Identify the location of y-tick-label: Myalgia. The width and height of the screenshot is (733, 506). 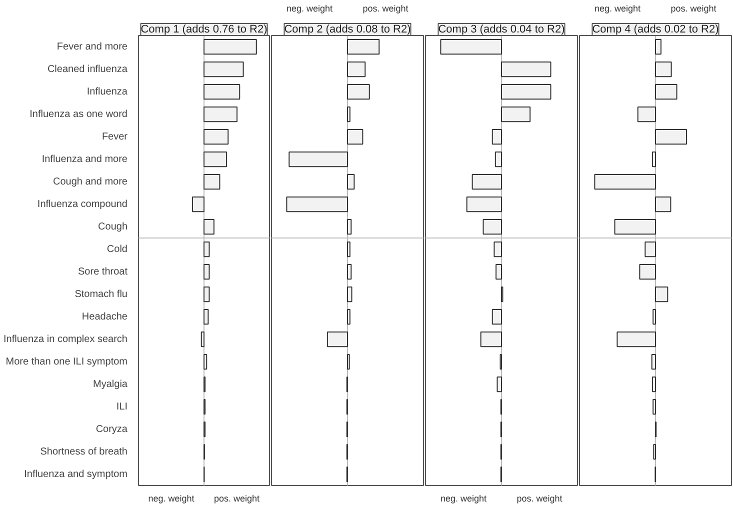
(110, 384).